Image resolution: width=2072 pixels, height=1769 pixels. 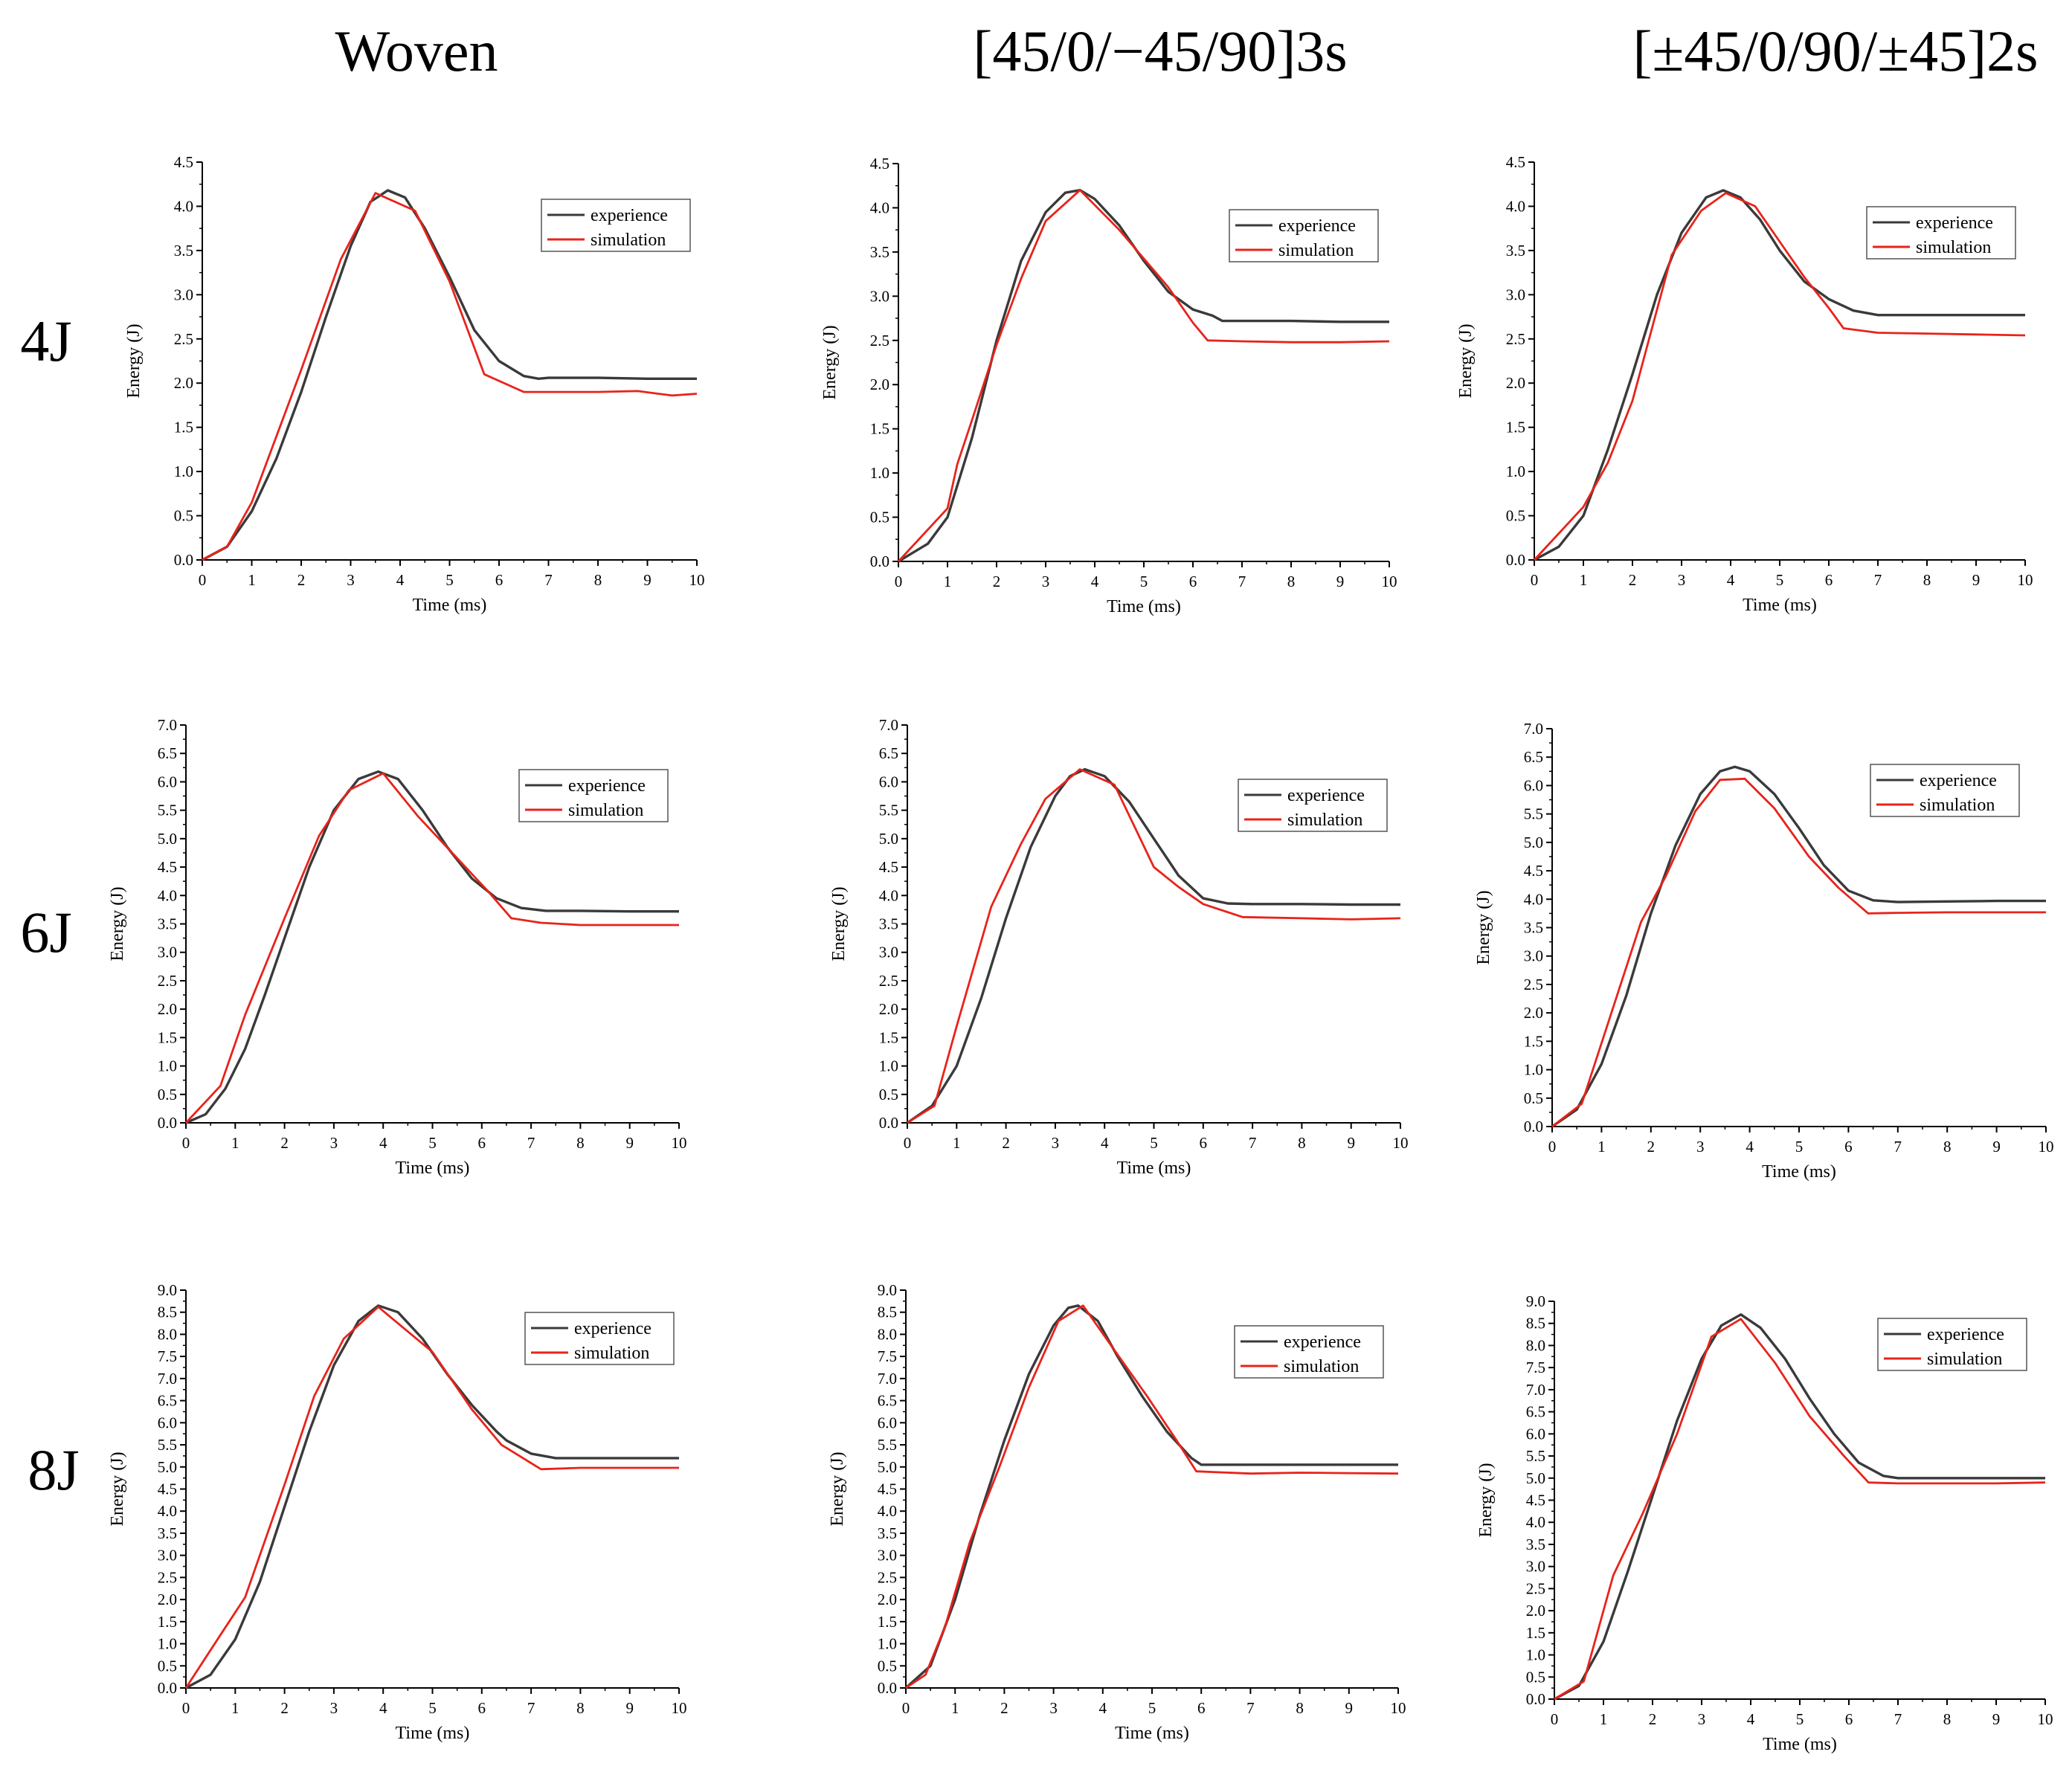 I want to click on column-title-woven: Woven, so click(x=416, y=51).